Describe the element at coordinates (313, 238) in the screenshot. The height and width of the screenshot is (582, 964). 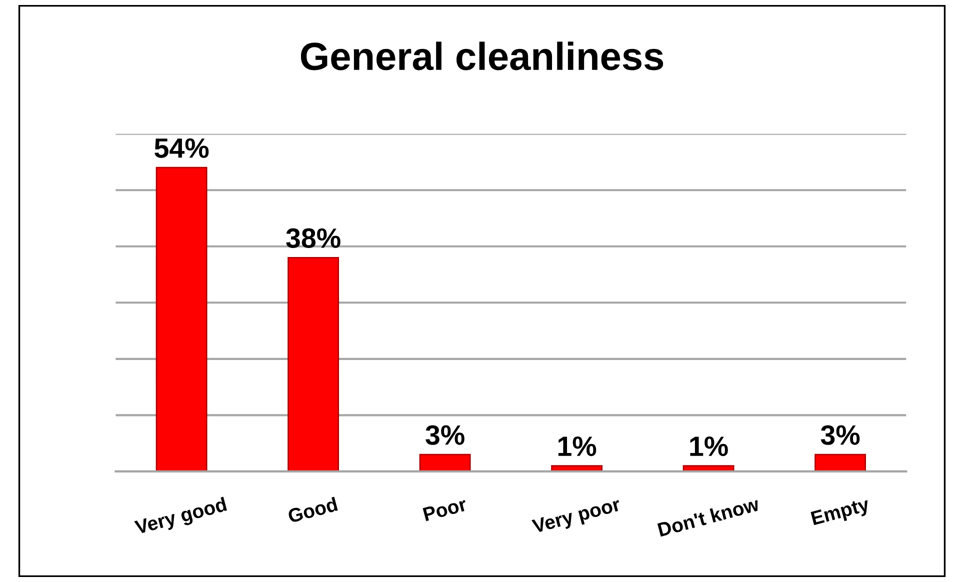
I see `data-label: 38%` at that location.